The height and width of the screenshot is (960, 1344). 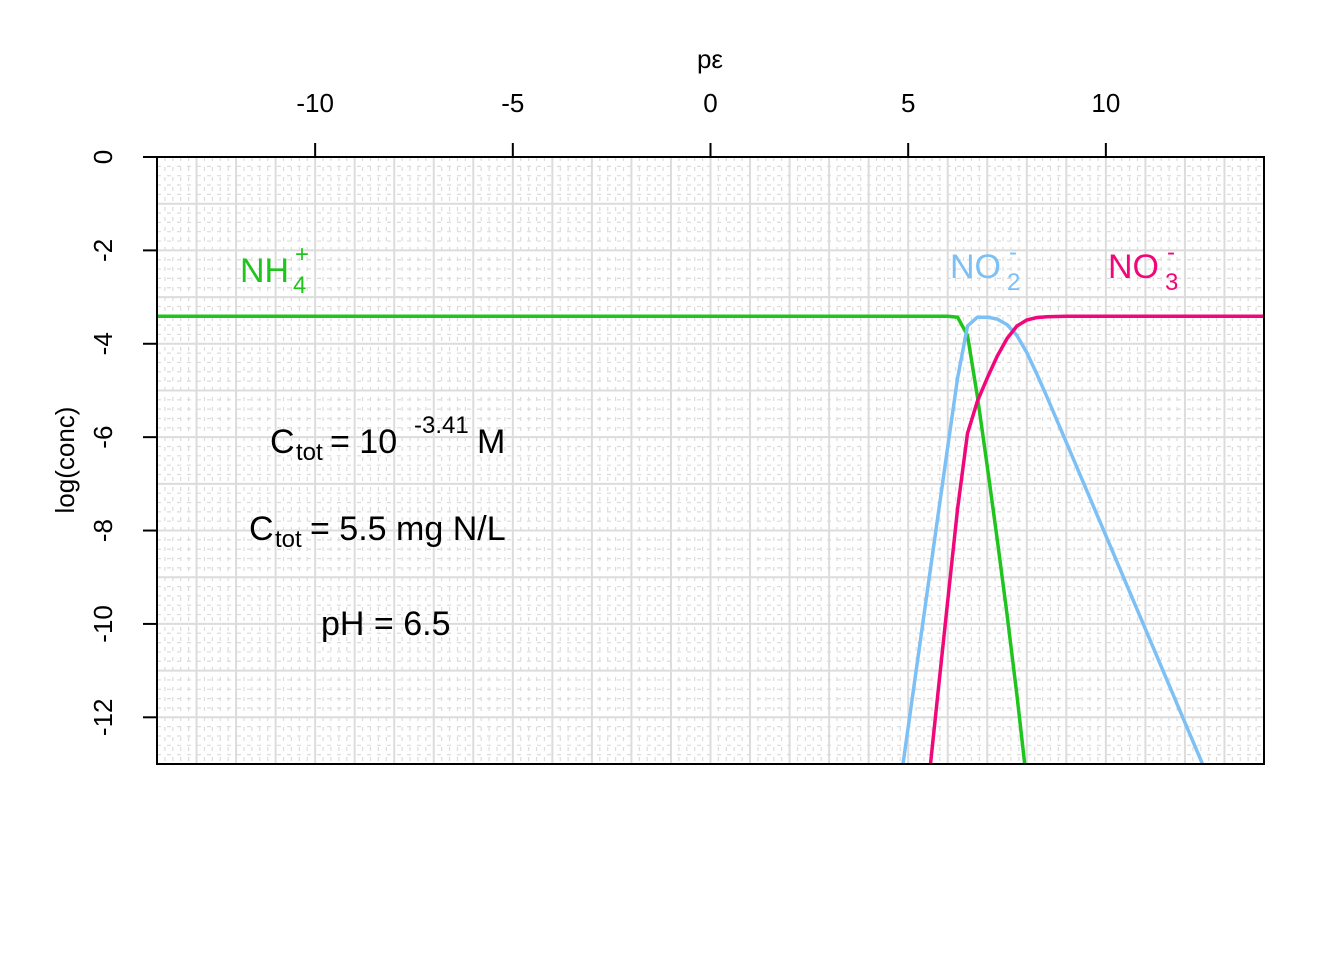 I want to click on svg-text: 2, so click(x=1013, y=282).